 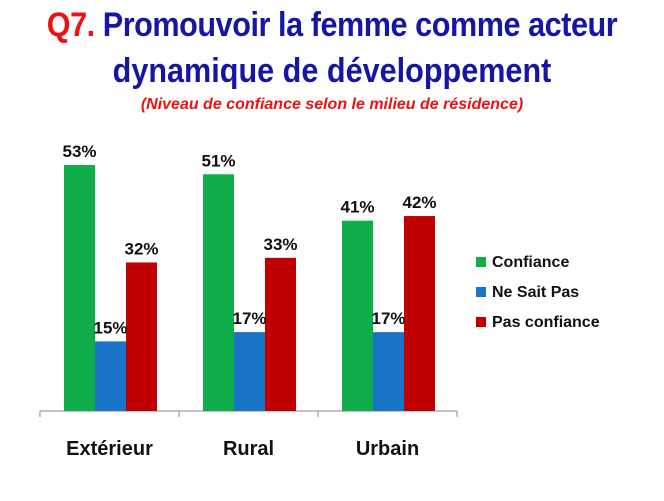 I want to click on chart-title-line2: dynamique de développement, so click(x=332, y=71).